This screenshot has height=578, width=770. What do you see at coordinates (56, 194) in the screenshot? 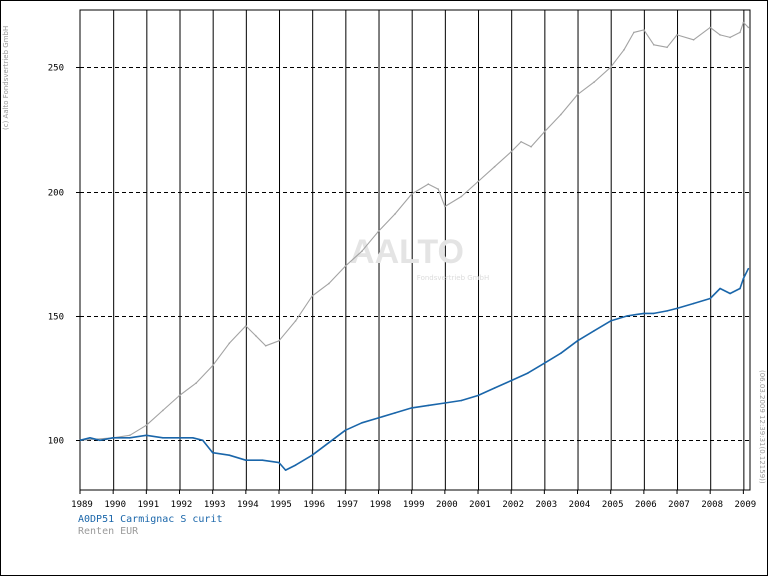
I see `y-tick-label: 200` at bounding box center [56, 194].